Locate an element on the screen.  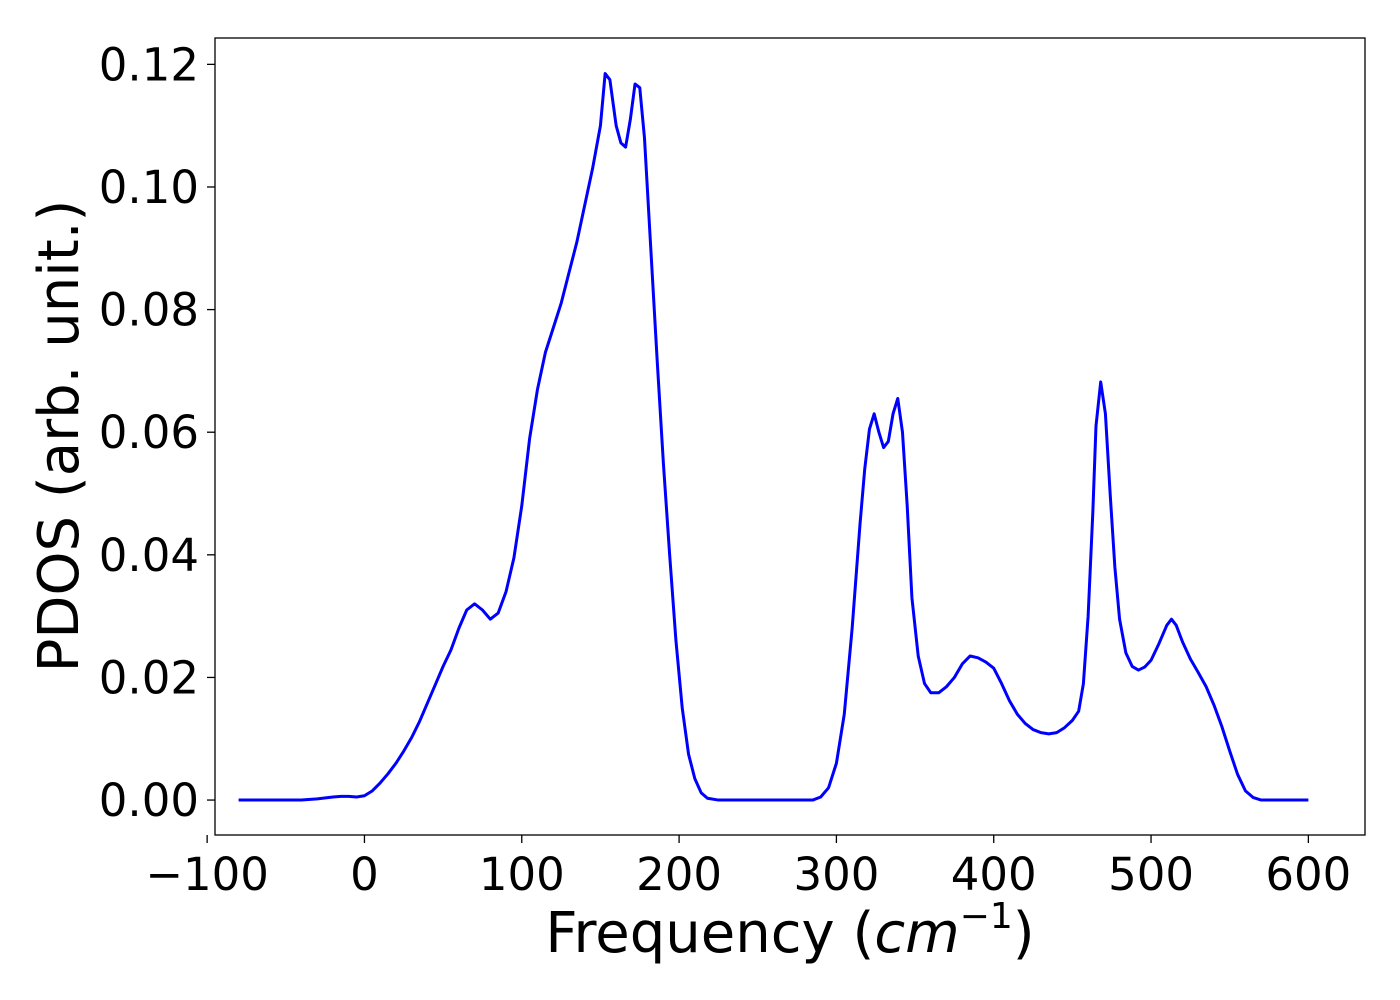
x-tick-label: 300 is located at coordinates (836, 874).